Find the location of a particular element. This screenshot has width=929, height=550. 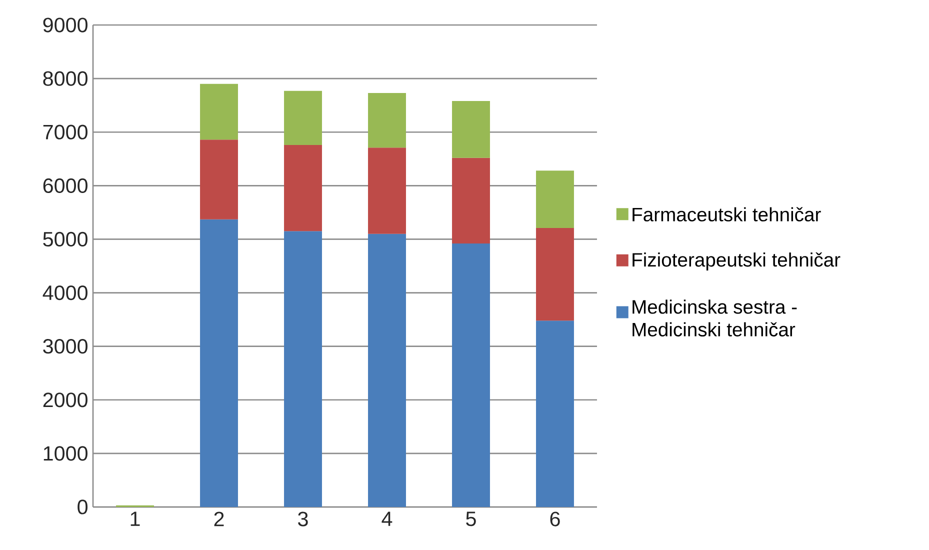

x-tick-label: 1 is located at coordinates (135, 519).